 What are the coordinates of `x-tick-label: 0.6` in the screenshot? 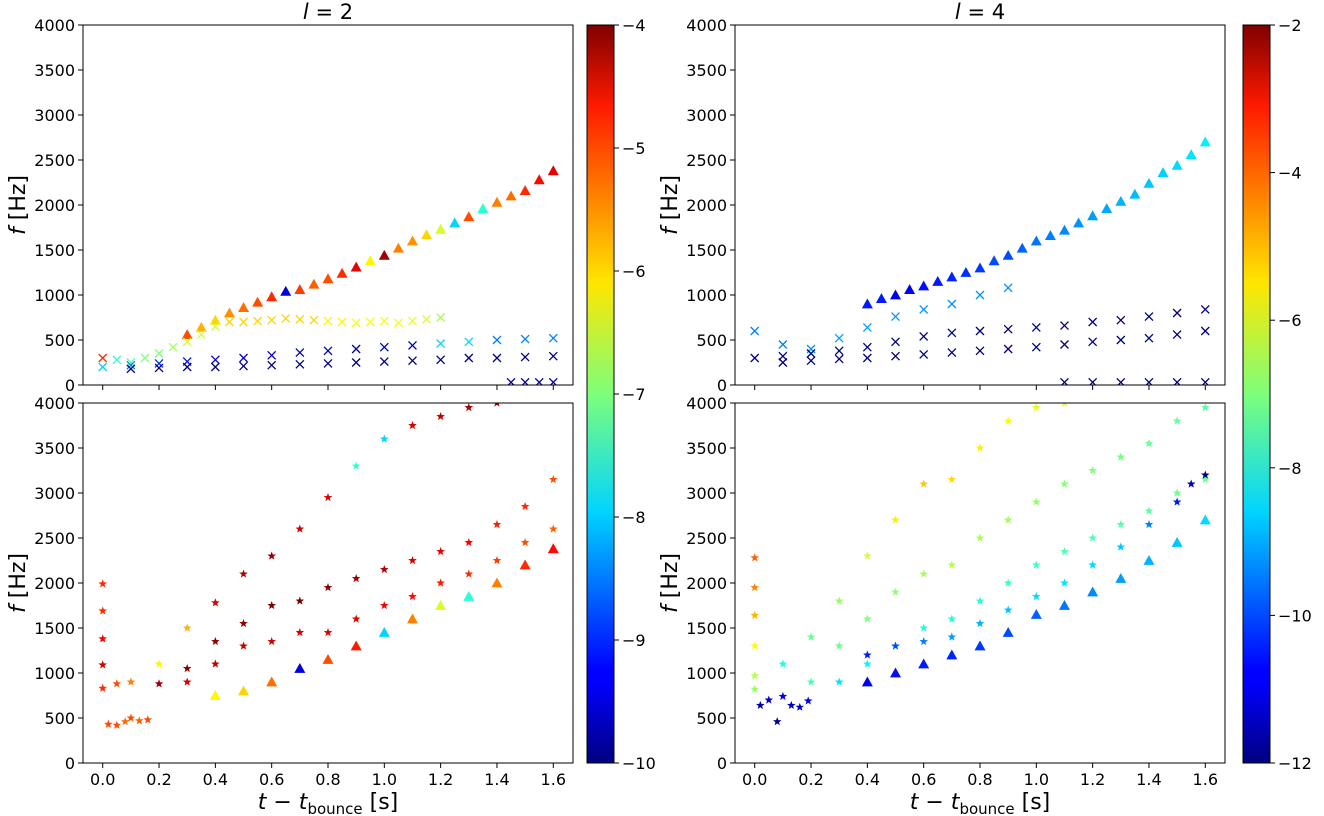 It's located at (271, 779).